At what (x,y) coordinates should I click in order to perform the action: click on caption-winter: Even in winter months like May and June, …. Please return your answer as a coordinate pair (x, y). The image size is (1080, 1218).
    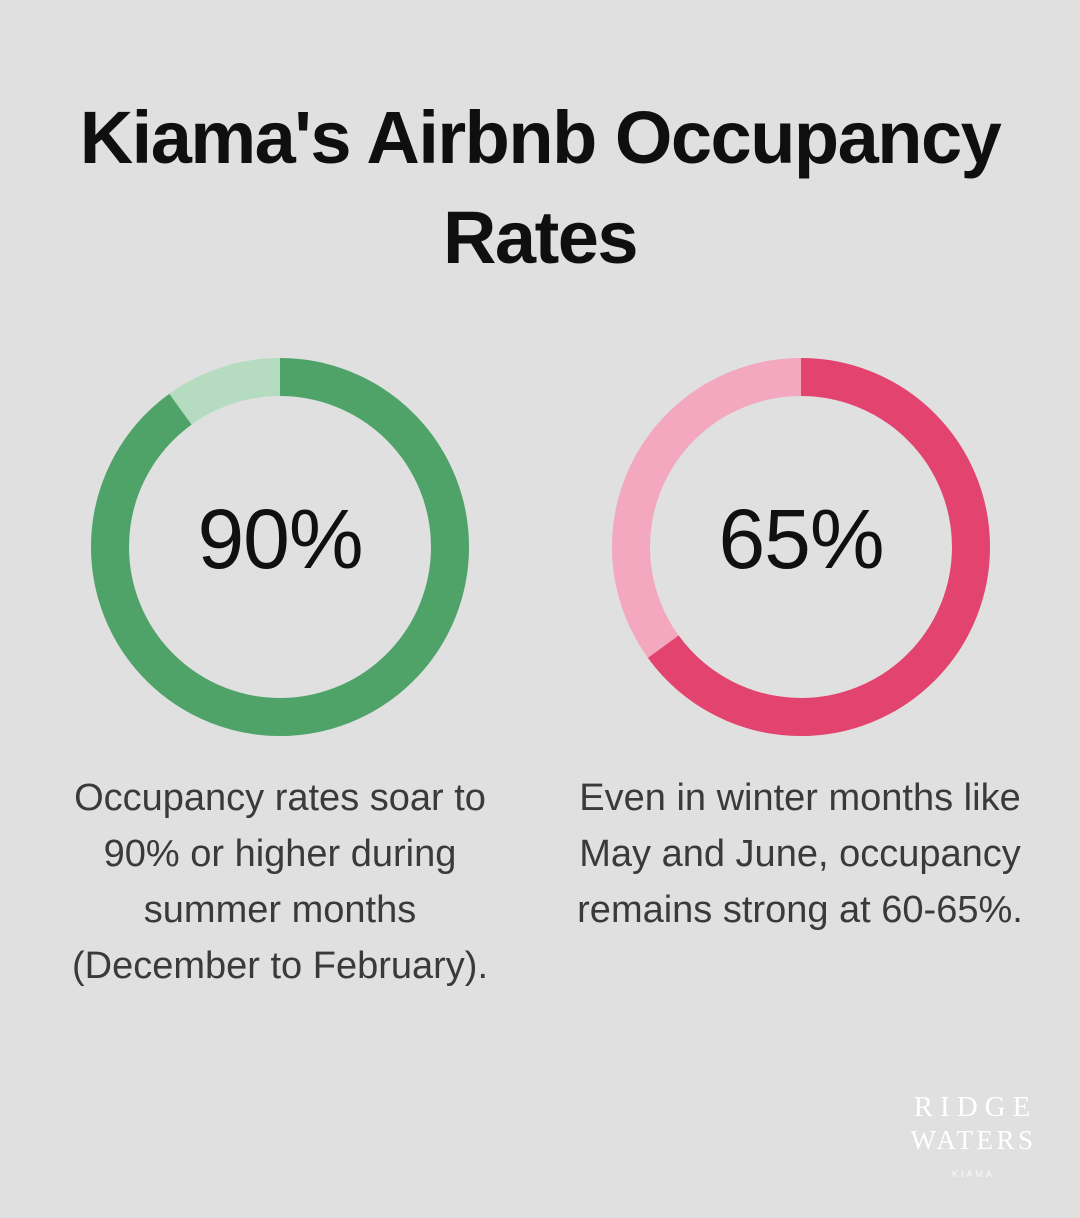
    Looking at the image, I should click on (800, 854).